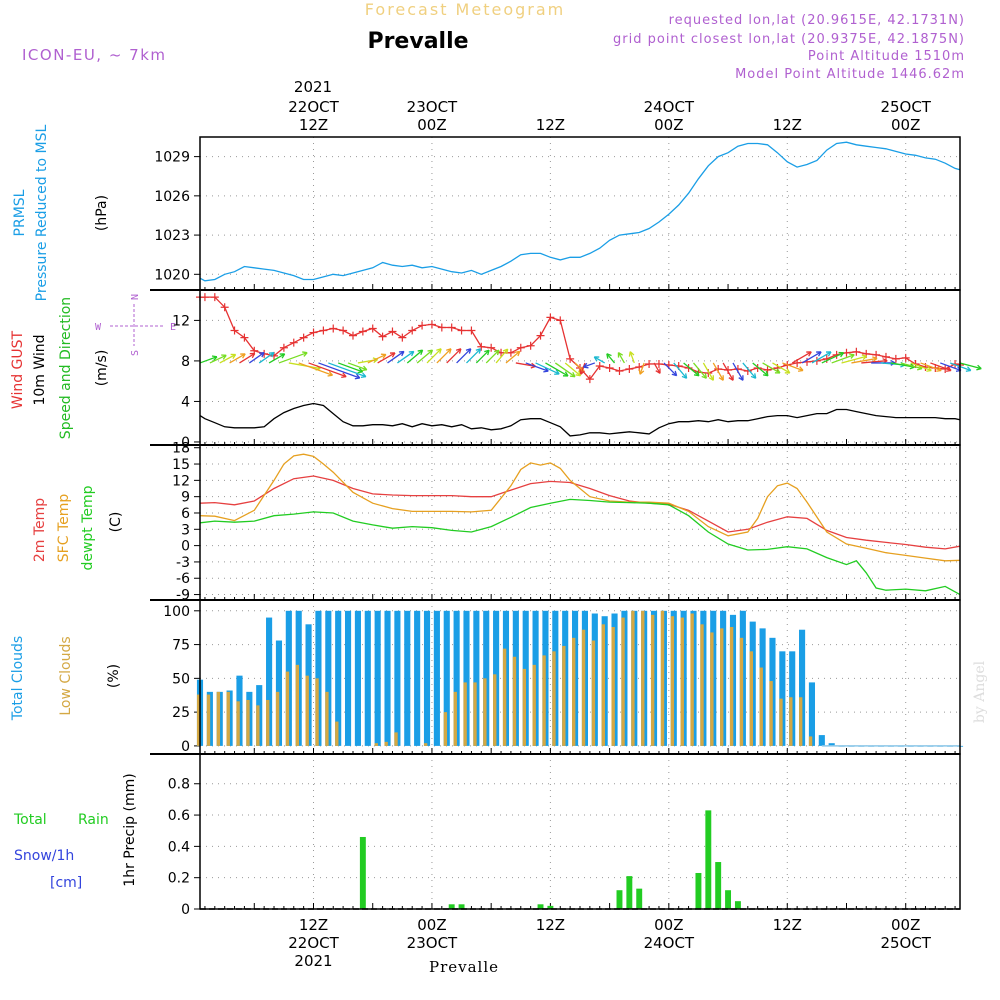 The image size is (1000, 1000). What do you see at coordinates (850, 74) in the screenshot?
I see `model-altitude: Model Point Altitude 1446.62m` at bounding box center [850, 74].